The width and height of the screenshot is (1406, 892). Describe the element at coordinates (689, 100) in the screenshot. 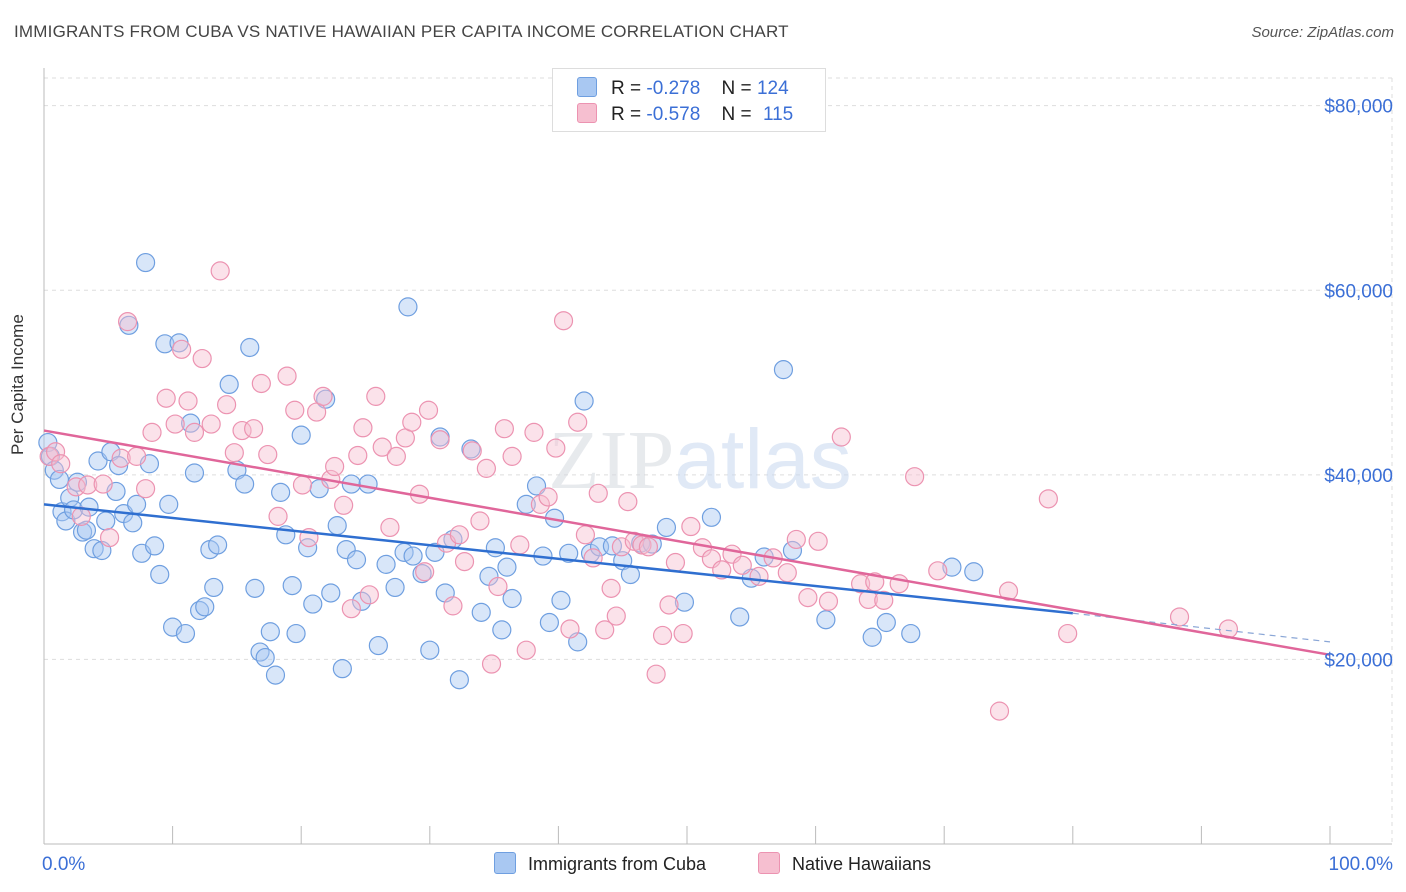

I see `correlation-legend: R = -0.278 N = 124 R = -0.578 N = 115` at that location.